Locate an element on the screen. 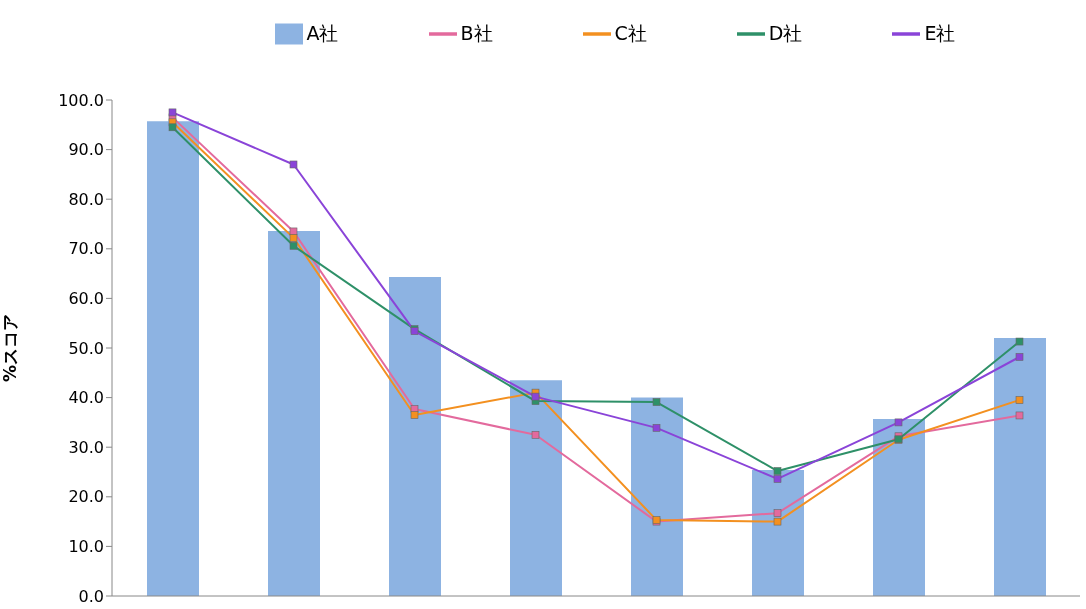 This screenshot has width=1086, height=609. y-tick-label: 40.0 is located at coordinates (86, 398).